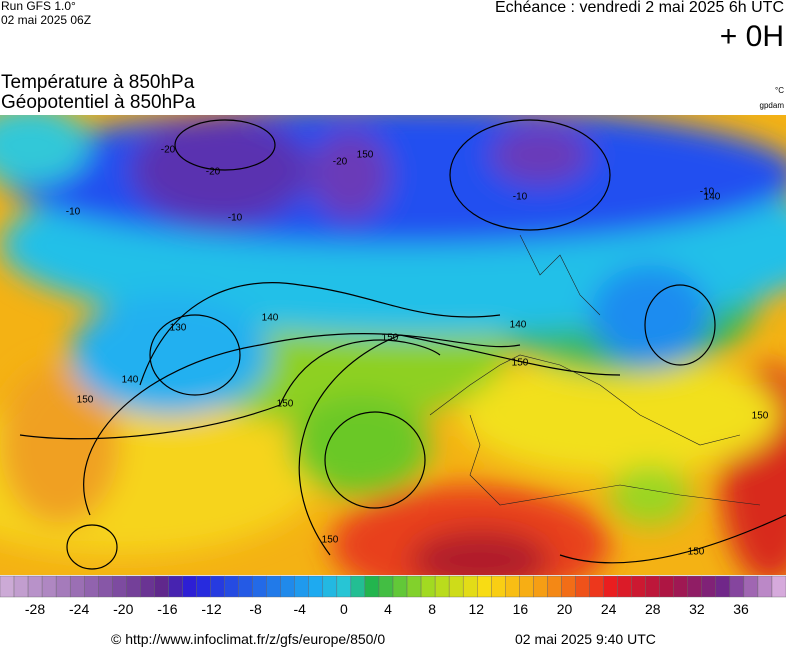  Describe the element at coordinates (653, 609) in the screenshot. I see `colorbar-tick-label: 28` at that location.